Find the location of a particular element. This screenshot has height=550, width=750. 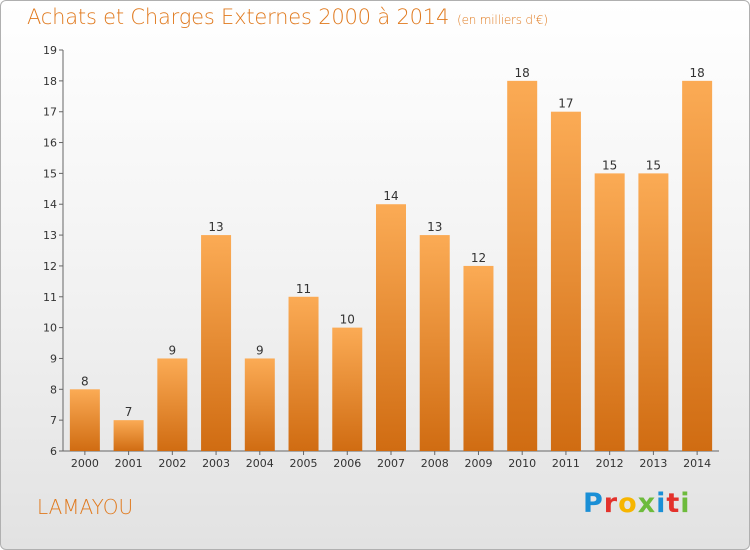

x-tick-label: 2006 is located at coordinates (347, 463).